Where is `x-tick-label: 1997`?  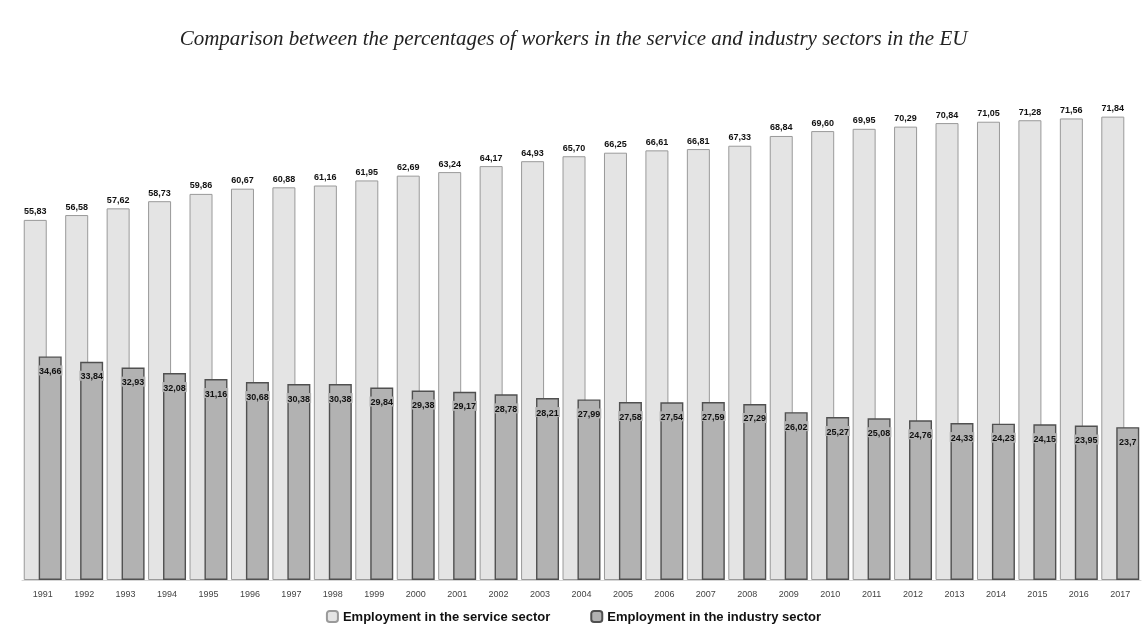
x-tick-label: 1997 is located at coordinates (291, 593).